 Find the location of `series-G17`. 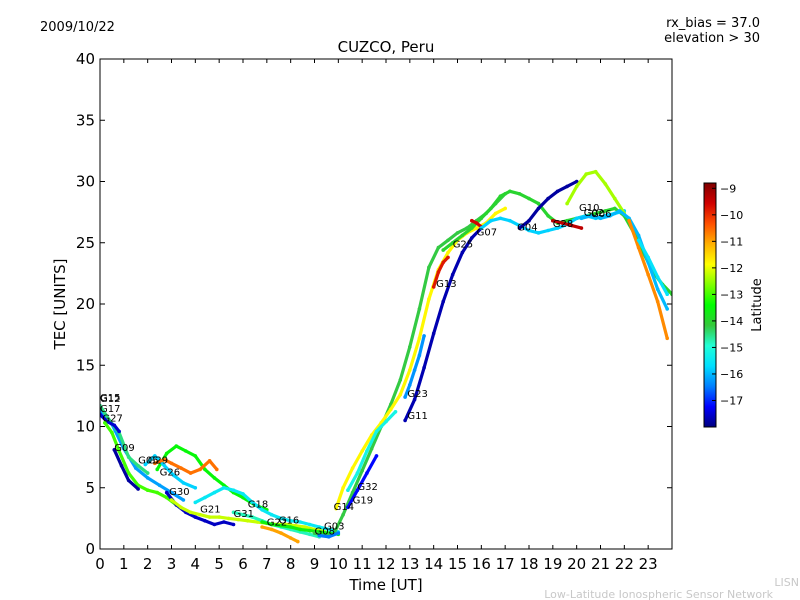

series-G17 is located at coordinates (110, 423).